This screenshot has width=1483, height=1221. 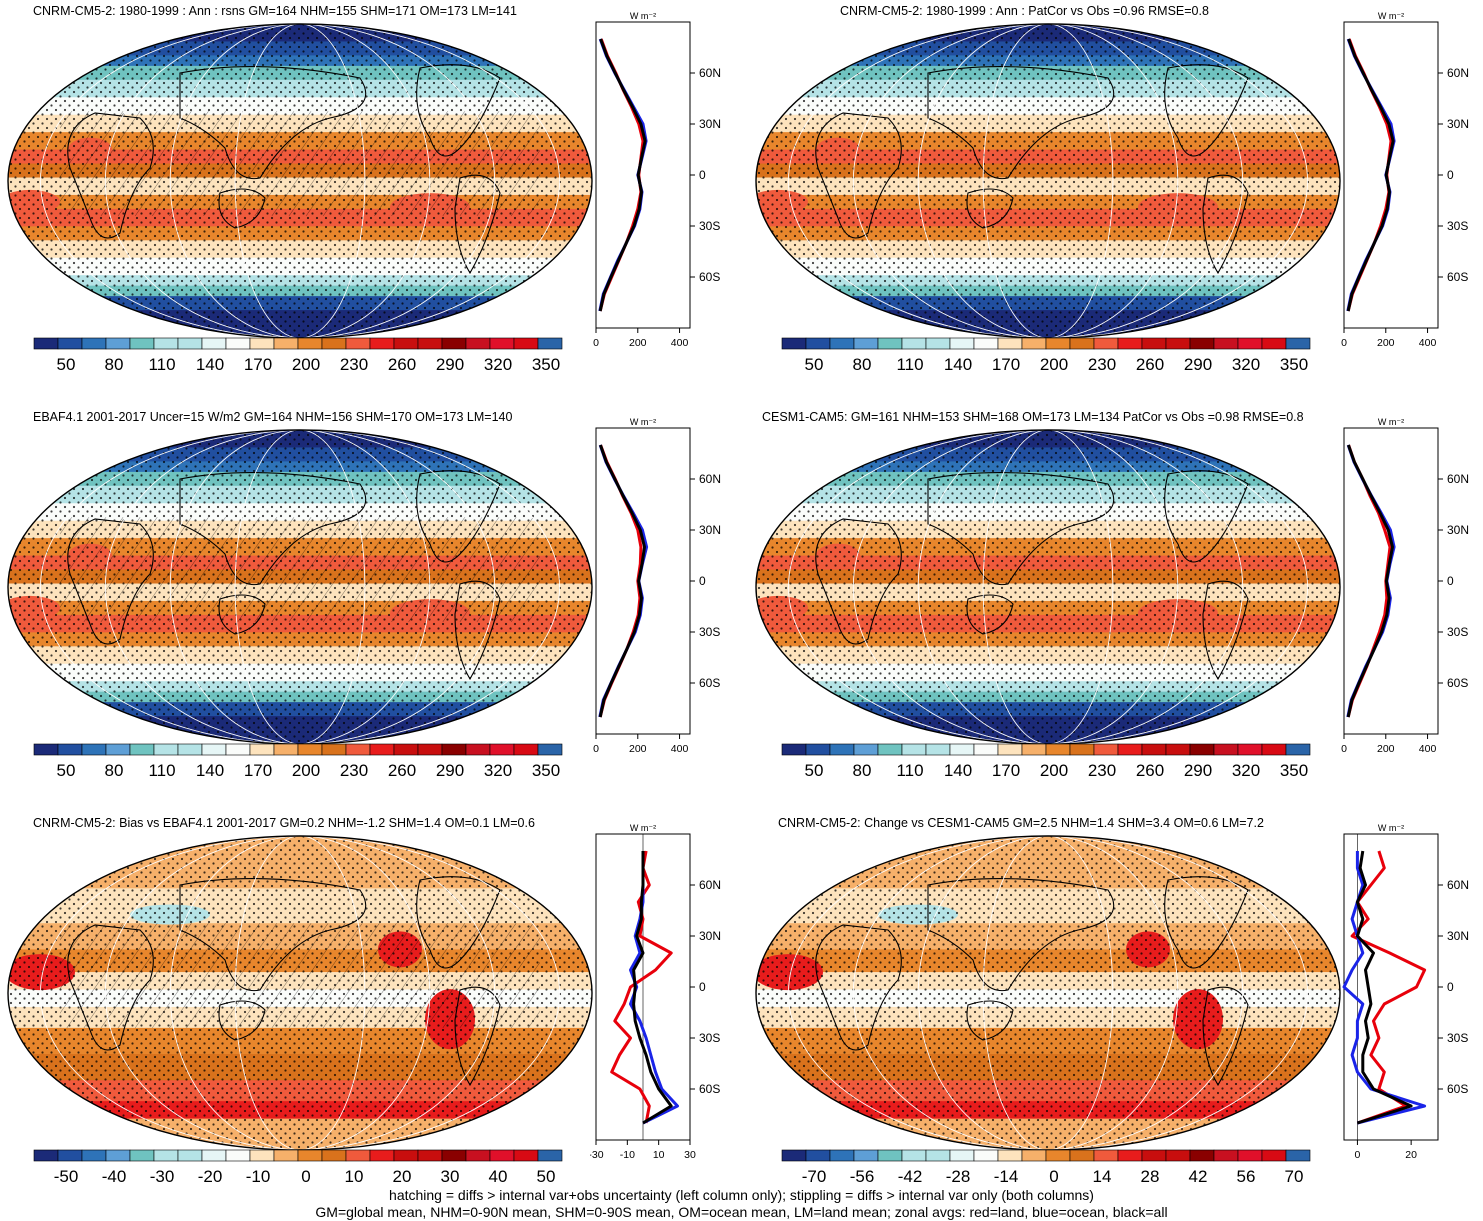 I want to click on colorbar: -70 -56 -42 -28 -14 0 14 28 42 56 70, so click(x=1046, y=1167).